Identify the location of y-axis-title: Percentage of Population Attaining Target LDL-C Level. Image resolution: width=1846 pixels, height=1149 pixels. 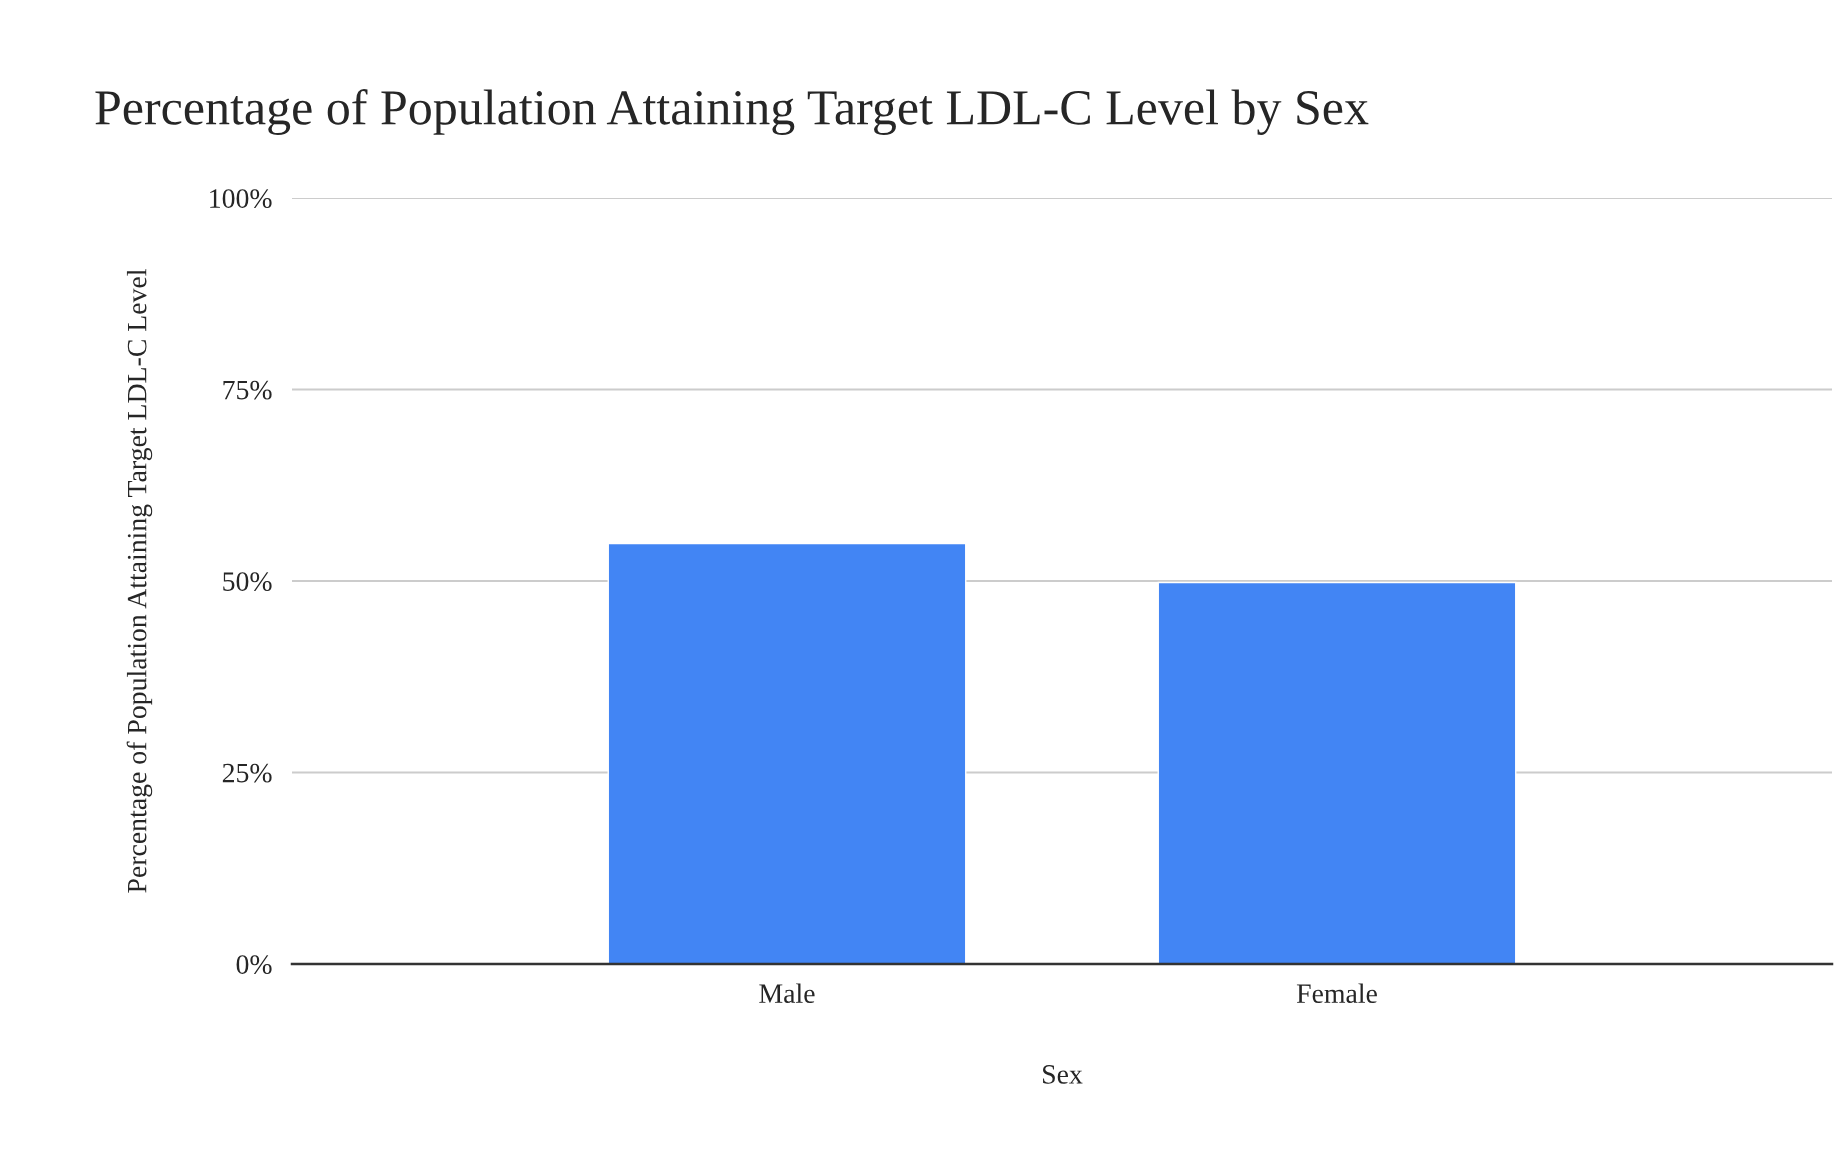
(139, 581).